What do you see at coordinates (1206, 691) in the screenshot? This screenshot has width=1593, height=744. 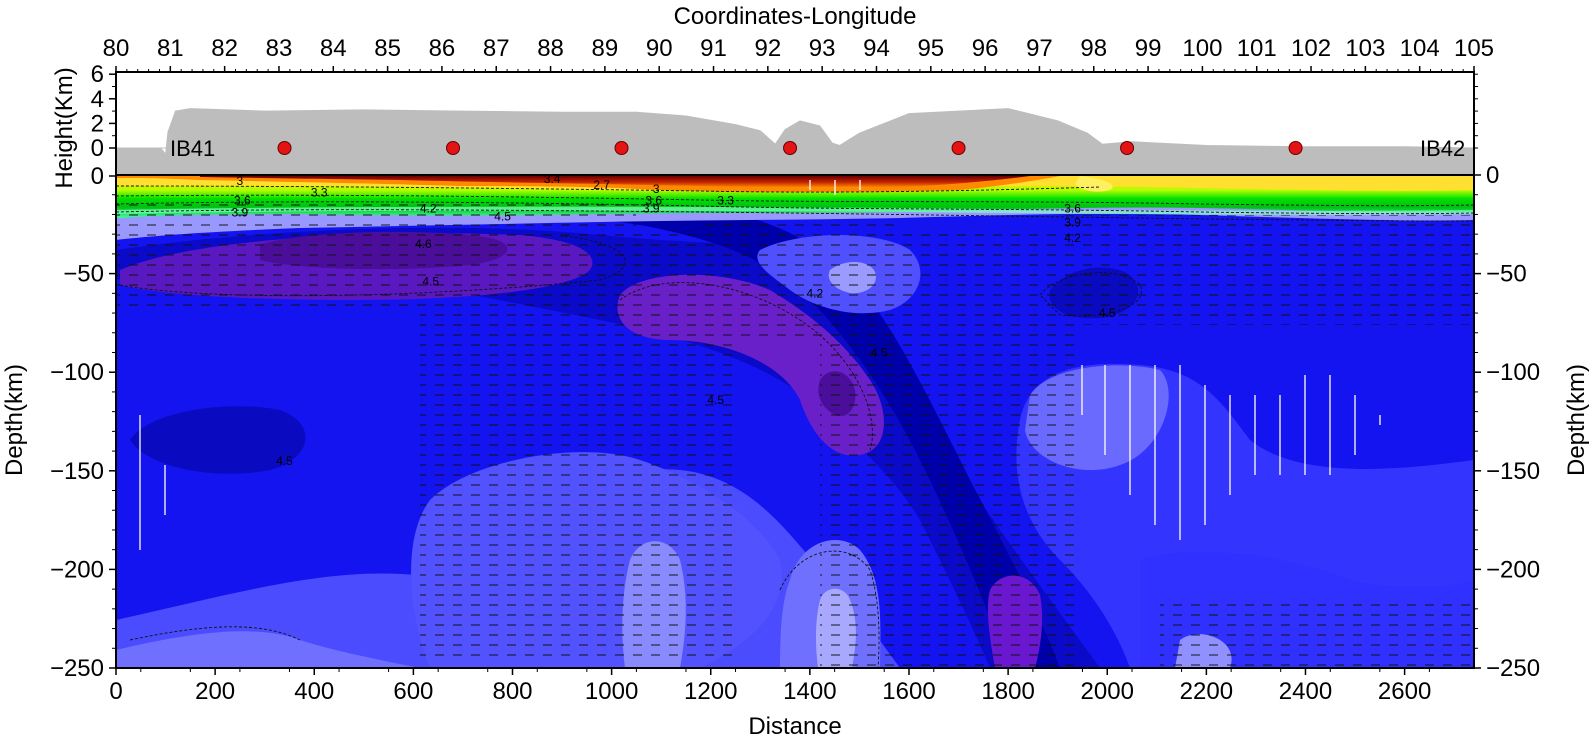 I see `bottom-tick-label-2200: 2200` at bounding box center [1206, 691].